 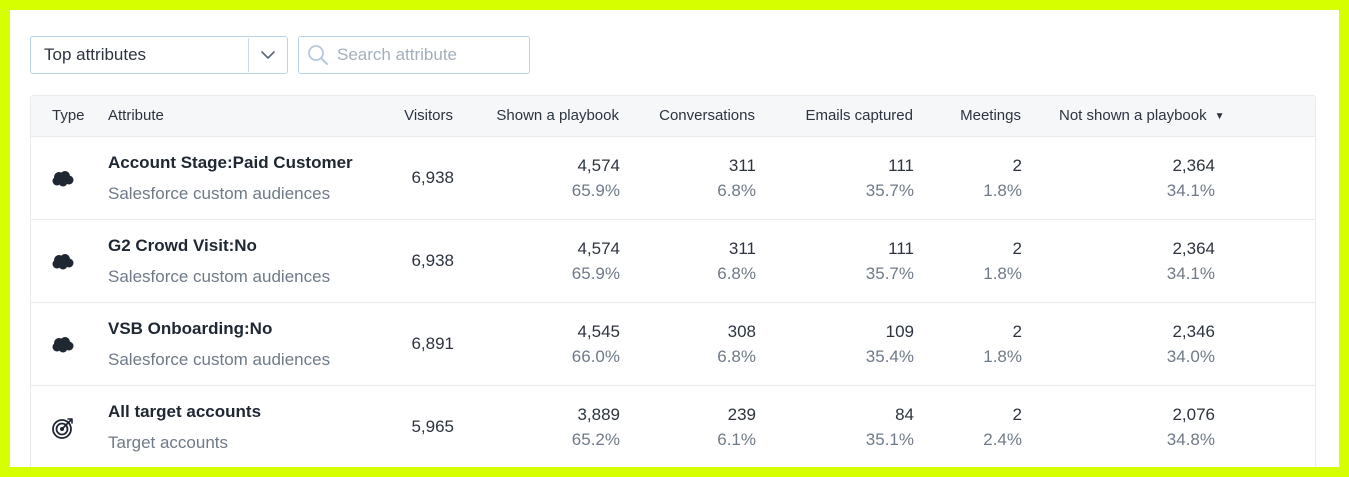 What do you see at coordinates (557, 115) in the screenshot?
I see `header-shown-playbook: Shown a playbook` at bounding box center [557, 115].